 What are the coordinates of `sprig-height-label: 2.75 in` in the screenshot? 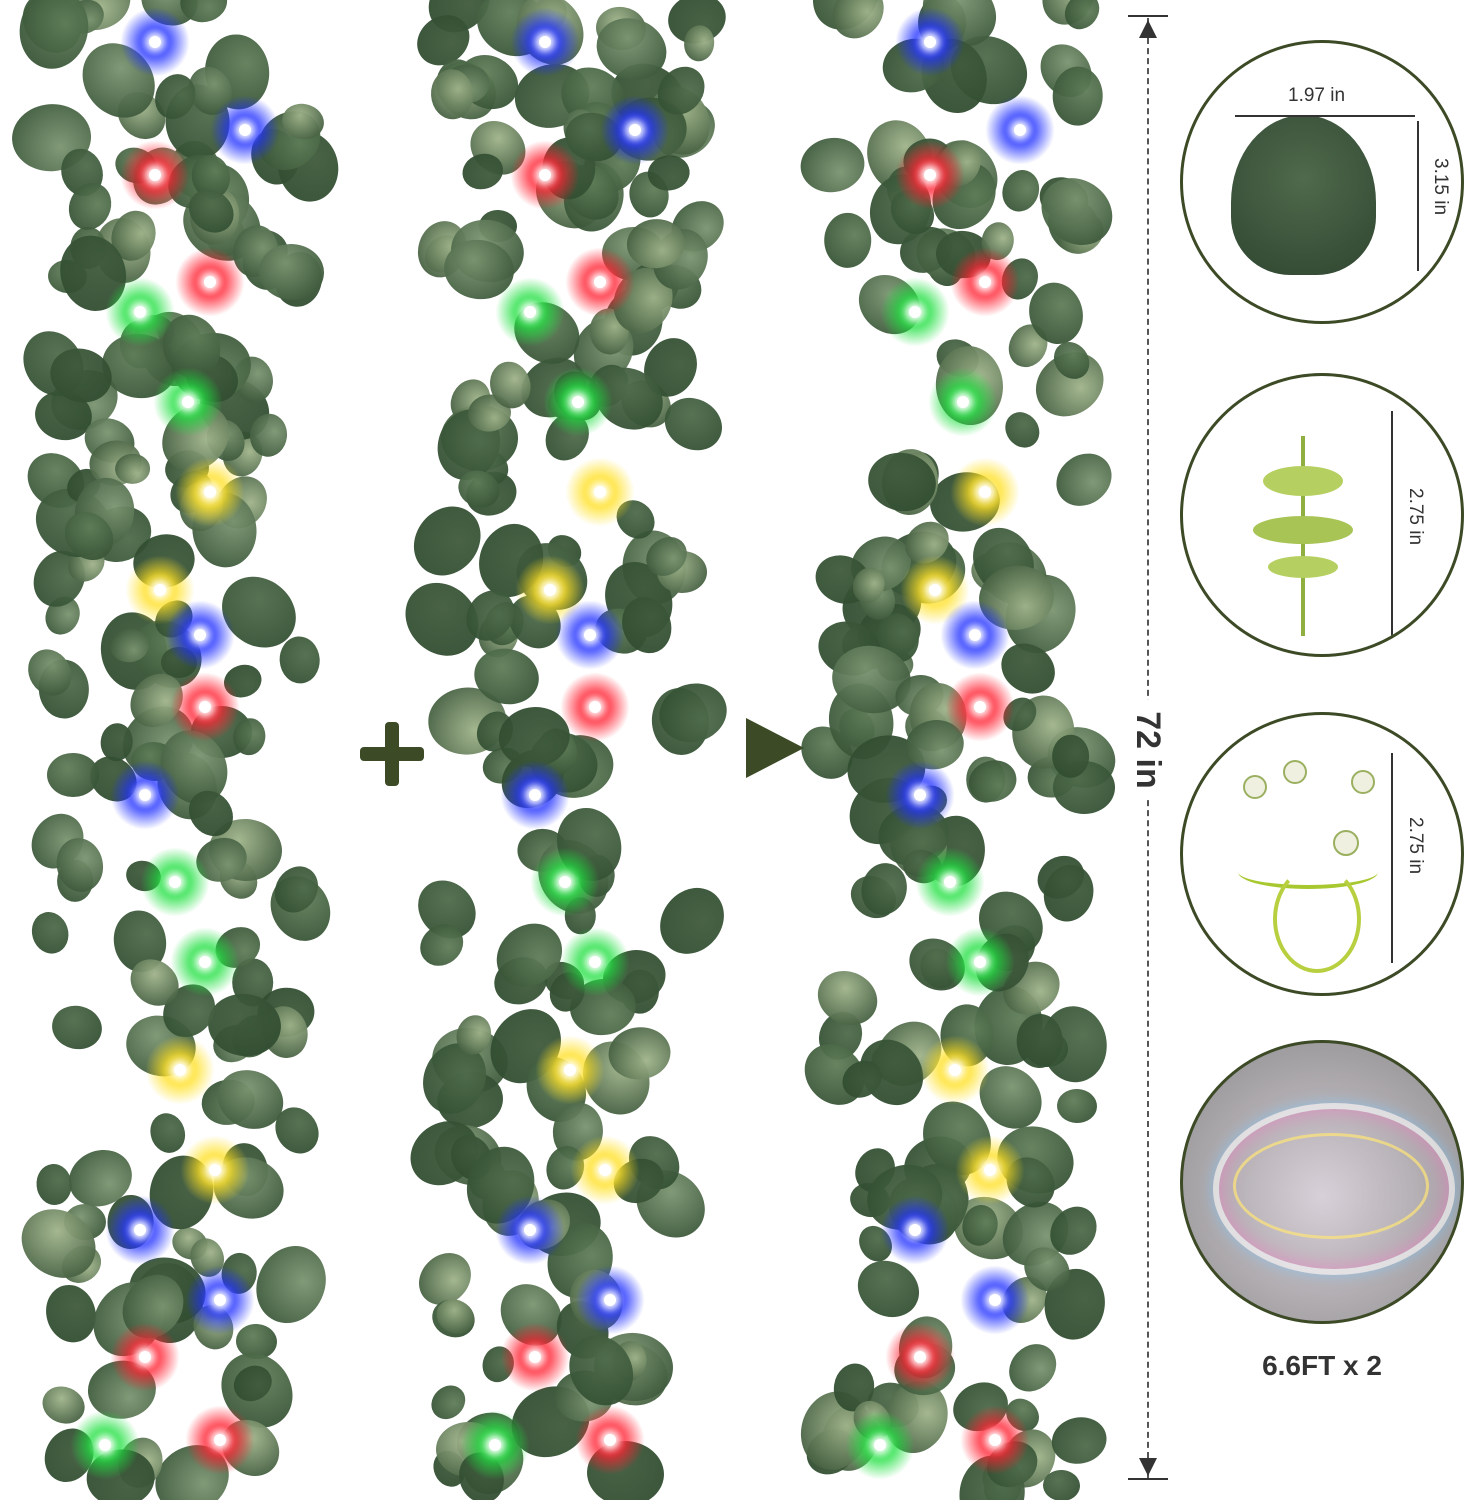 It's located at (1415, 517).